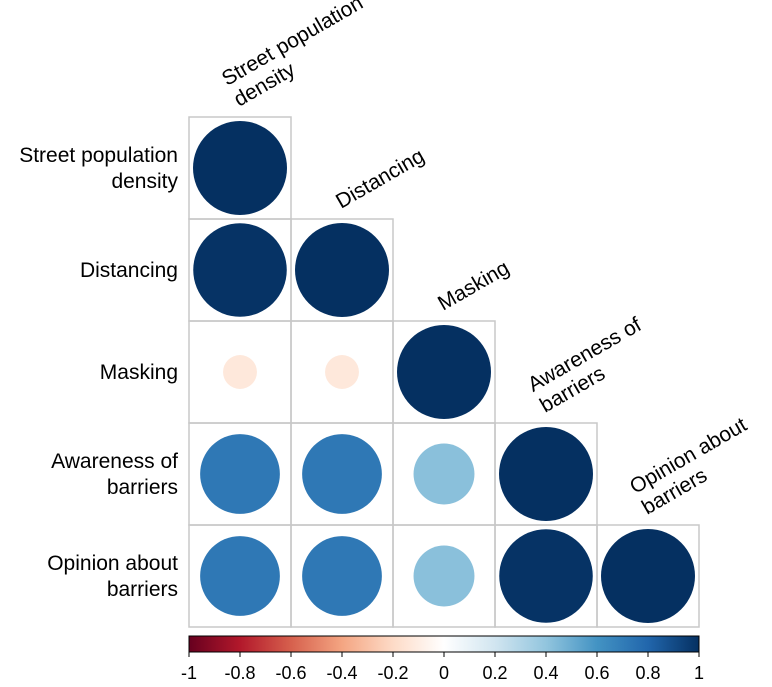  I want to click on row-label: Masking, so click(139, 372).